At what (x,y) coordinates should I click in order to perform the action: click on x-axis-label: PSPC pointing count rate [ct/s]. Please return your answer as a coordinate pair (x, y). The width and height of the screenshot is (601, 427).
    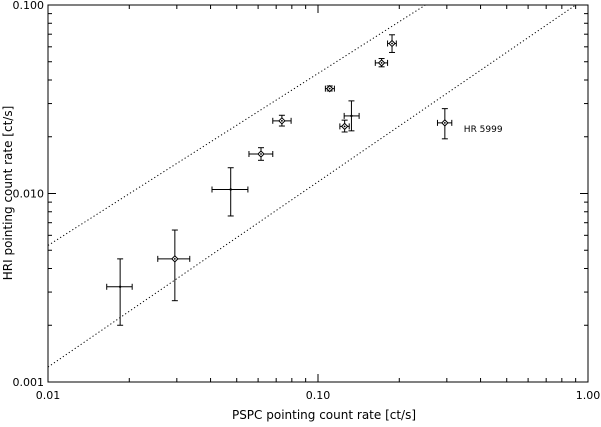
    Looking at the image, I should click on (324, 415).